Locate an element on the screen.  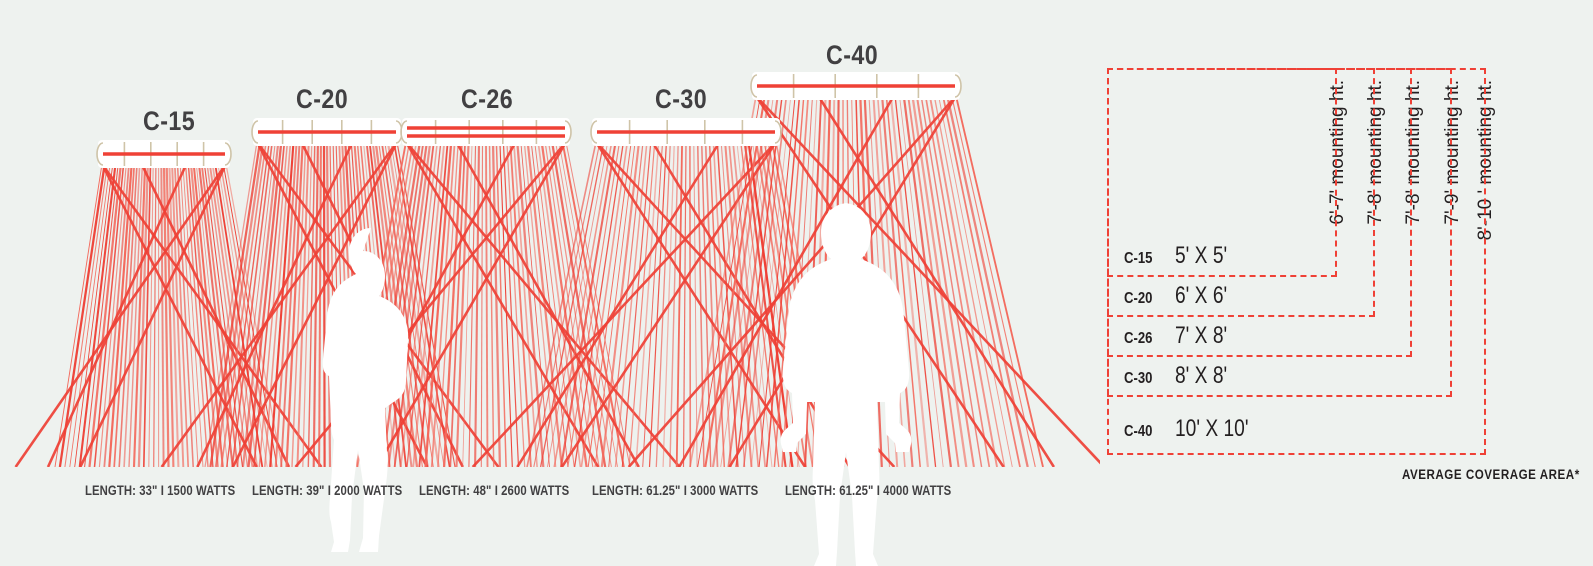
silhouette-person-left is located at coordinates (365, 390).